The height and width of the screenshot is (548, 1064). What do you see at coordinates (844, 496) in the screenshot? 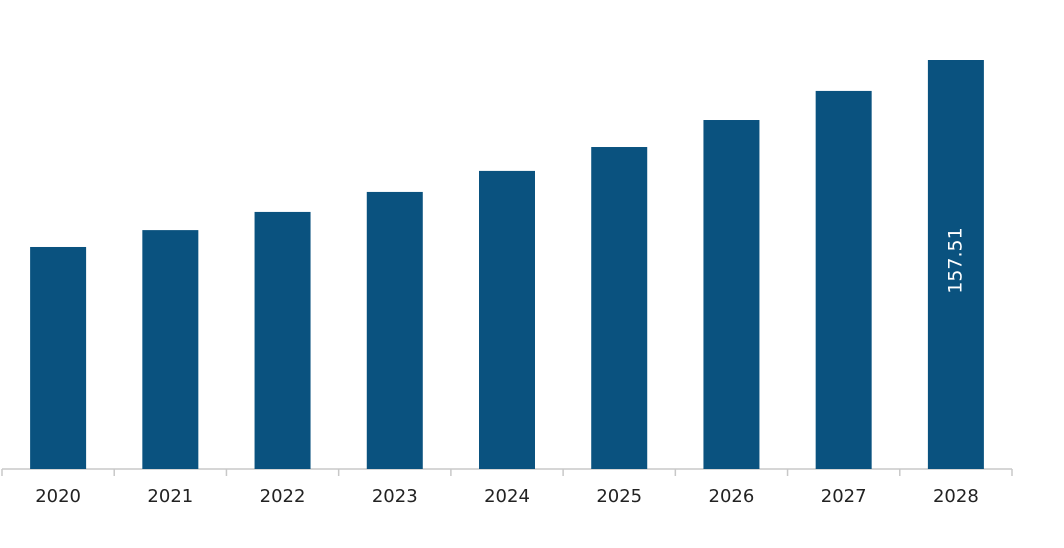
I see `x-tick-label: 2027` at bounding box center [844, 496].